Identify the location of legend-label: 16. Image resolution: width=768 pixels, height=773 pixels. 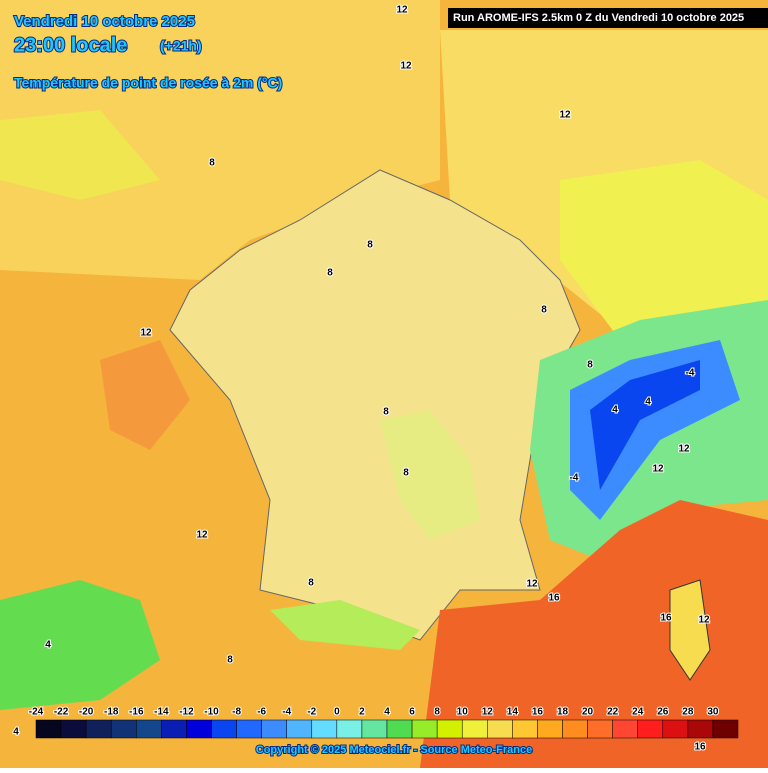
(538, 712).